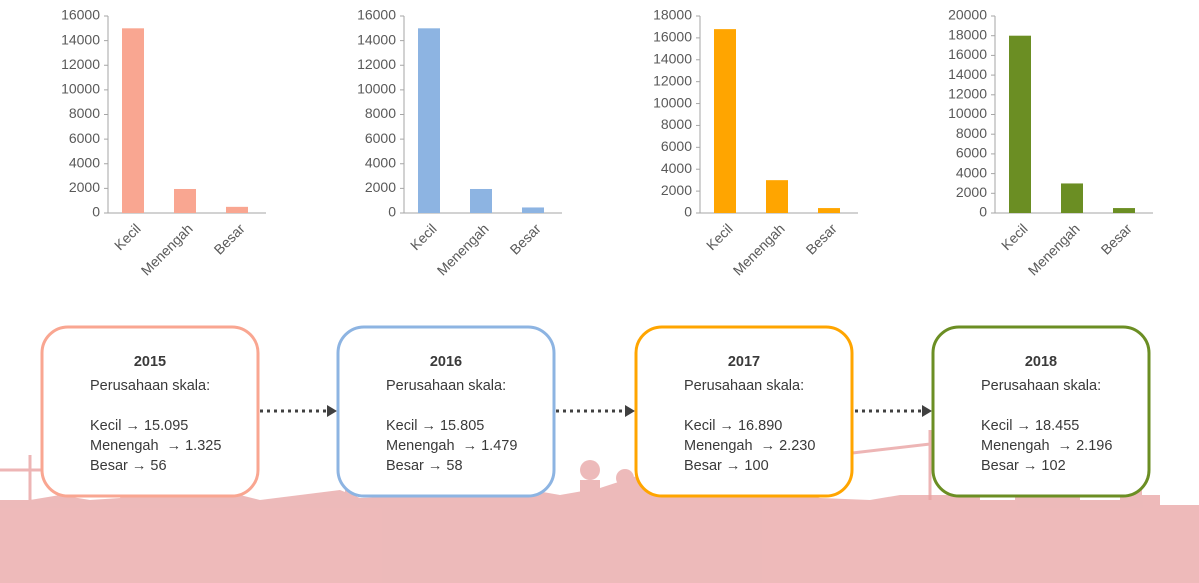 This screenshot has height=583, width=1199. What do you see at coordinates (1041, 362) in the screenshot?
I see `box-year: 2018` at bounding box center [1041, 362].